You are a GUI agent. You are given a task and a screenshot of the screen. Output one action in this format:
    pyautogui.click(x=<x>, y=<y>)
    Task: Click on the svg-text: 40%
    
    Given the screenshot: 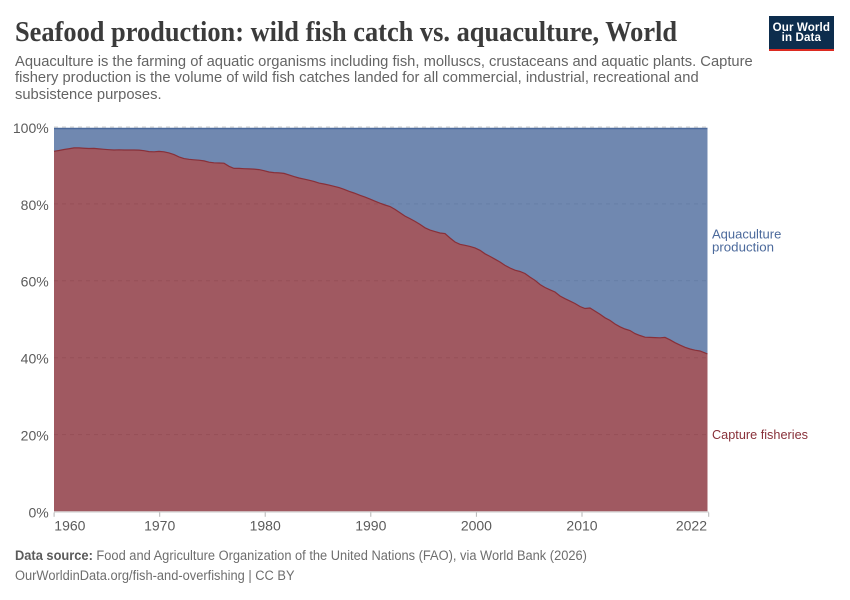 What is the action you would take?
    pyautogui.click(x=35, y=359)
    